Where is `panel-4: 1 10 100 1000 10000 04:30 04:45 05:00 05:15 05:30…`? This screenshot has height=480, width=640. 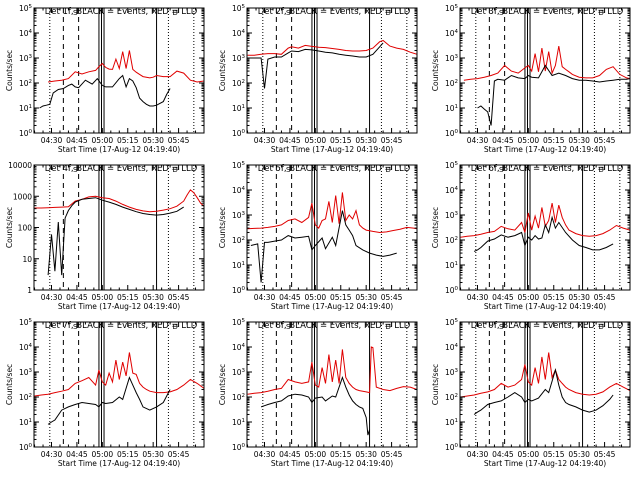 panel-4: 1 10 100 1000 10000 04:30 04:45 05:00 05:15 05:30… is located at coordinates (105, 236).